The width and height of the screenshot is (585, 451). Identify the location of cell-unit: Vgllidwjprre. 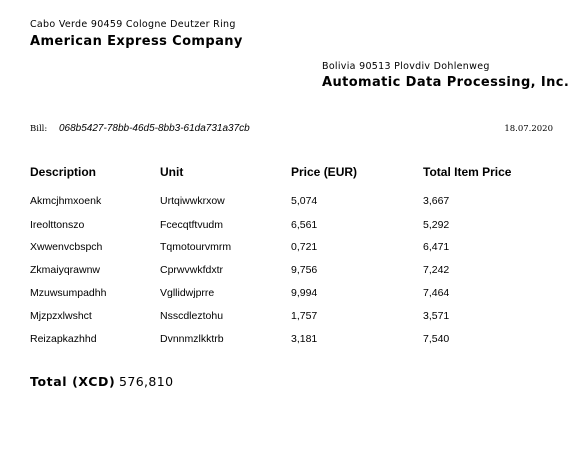
(187, 293).